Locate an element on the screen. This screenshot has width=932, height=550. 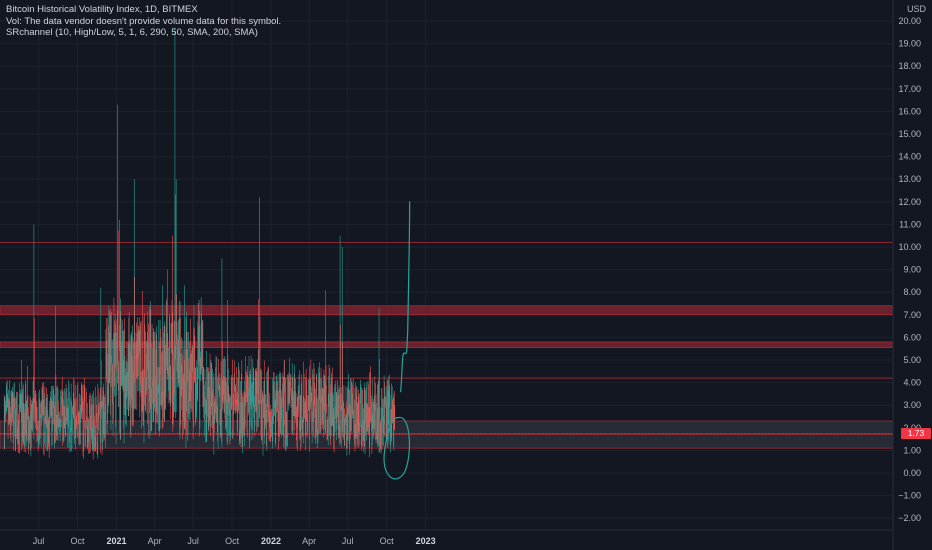
y-tick-label: 10.00 is located at coordinates (909, 247).